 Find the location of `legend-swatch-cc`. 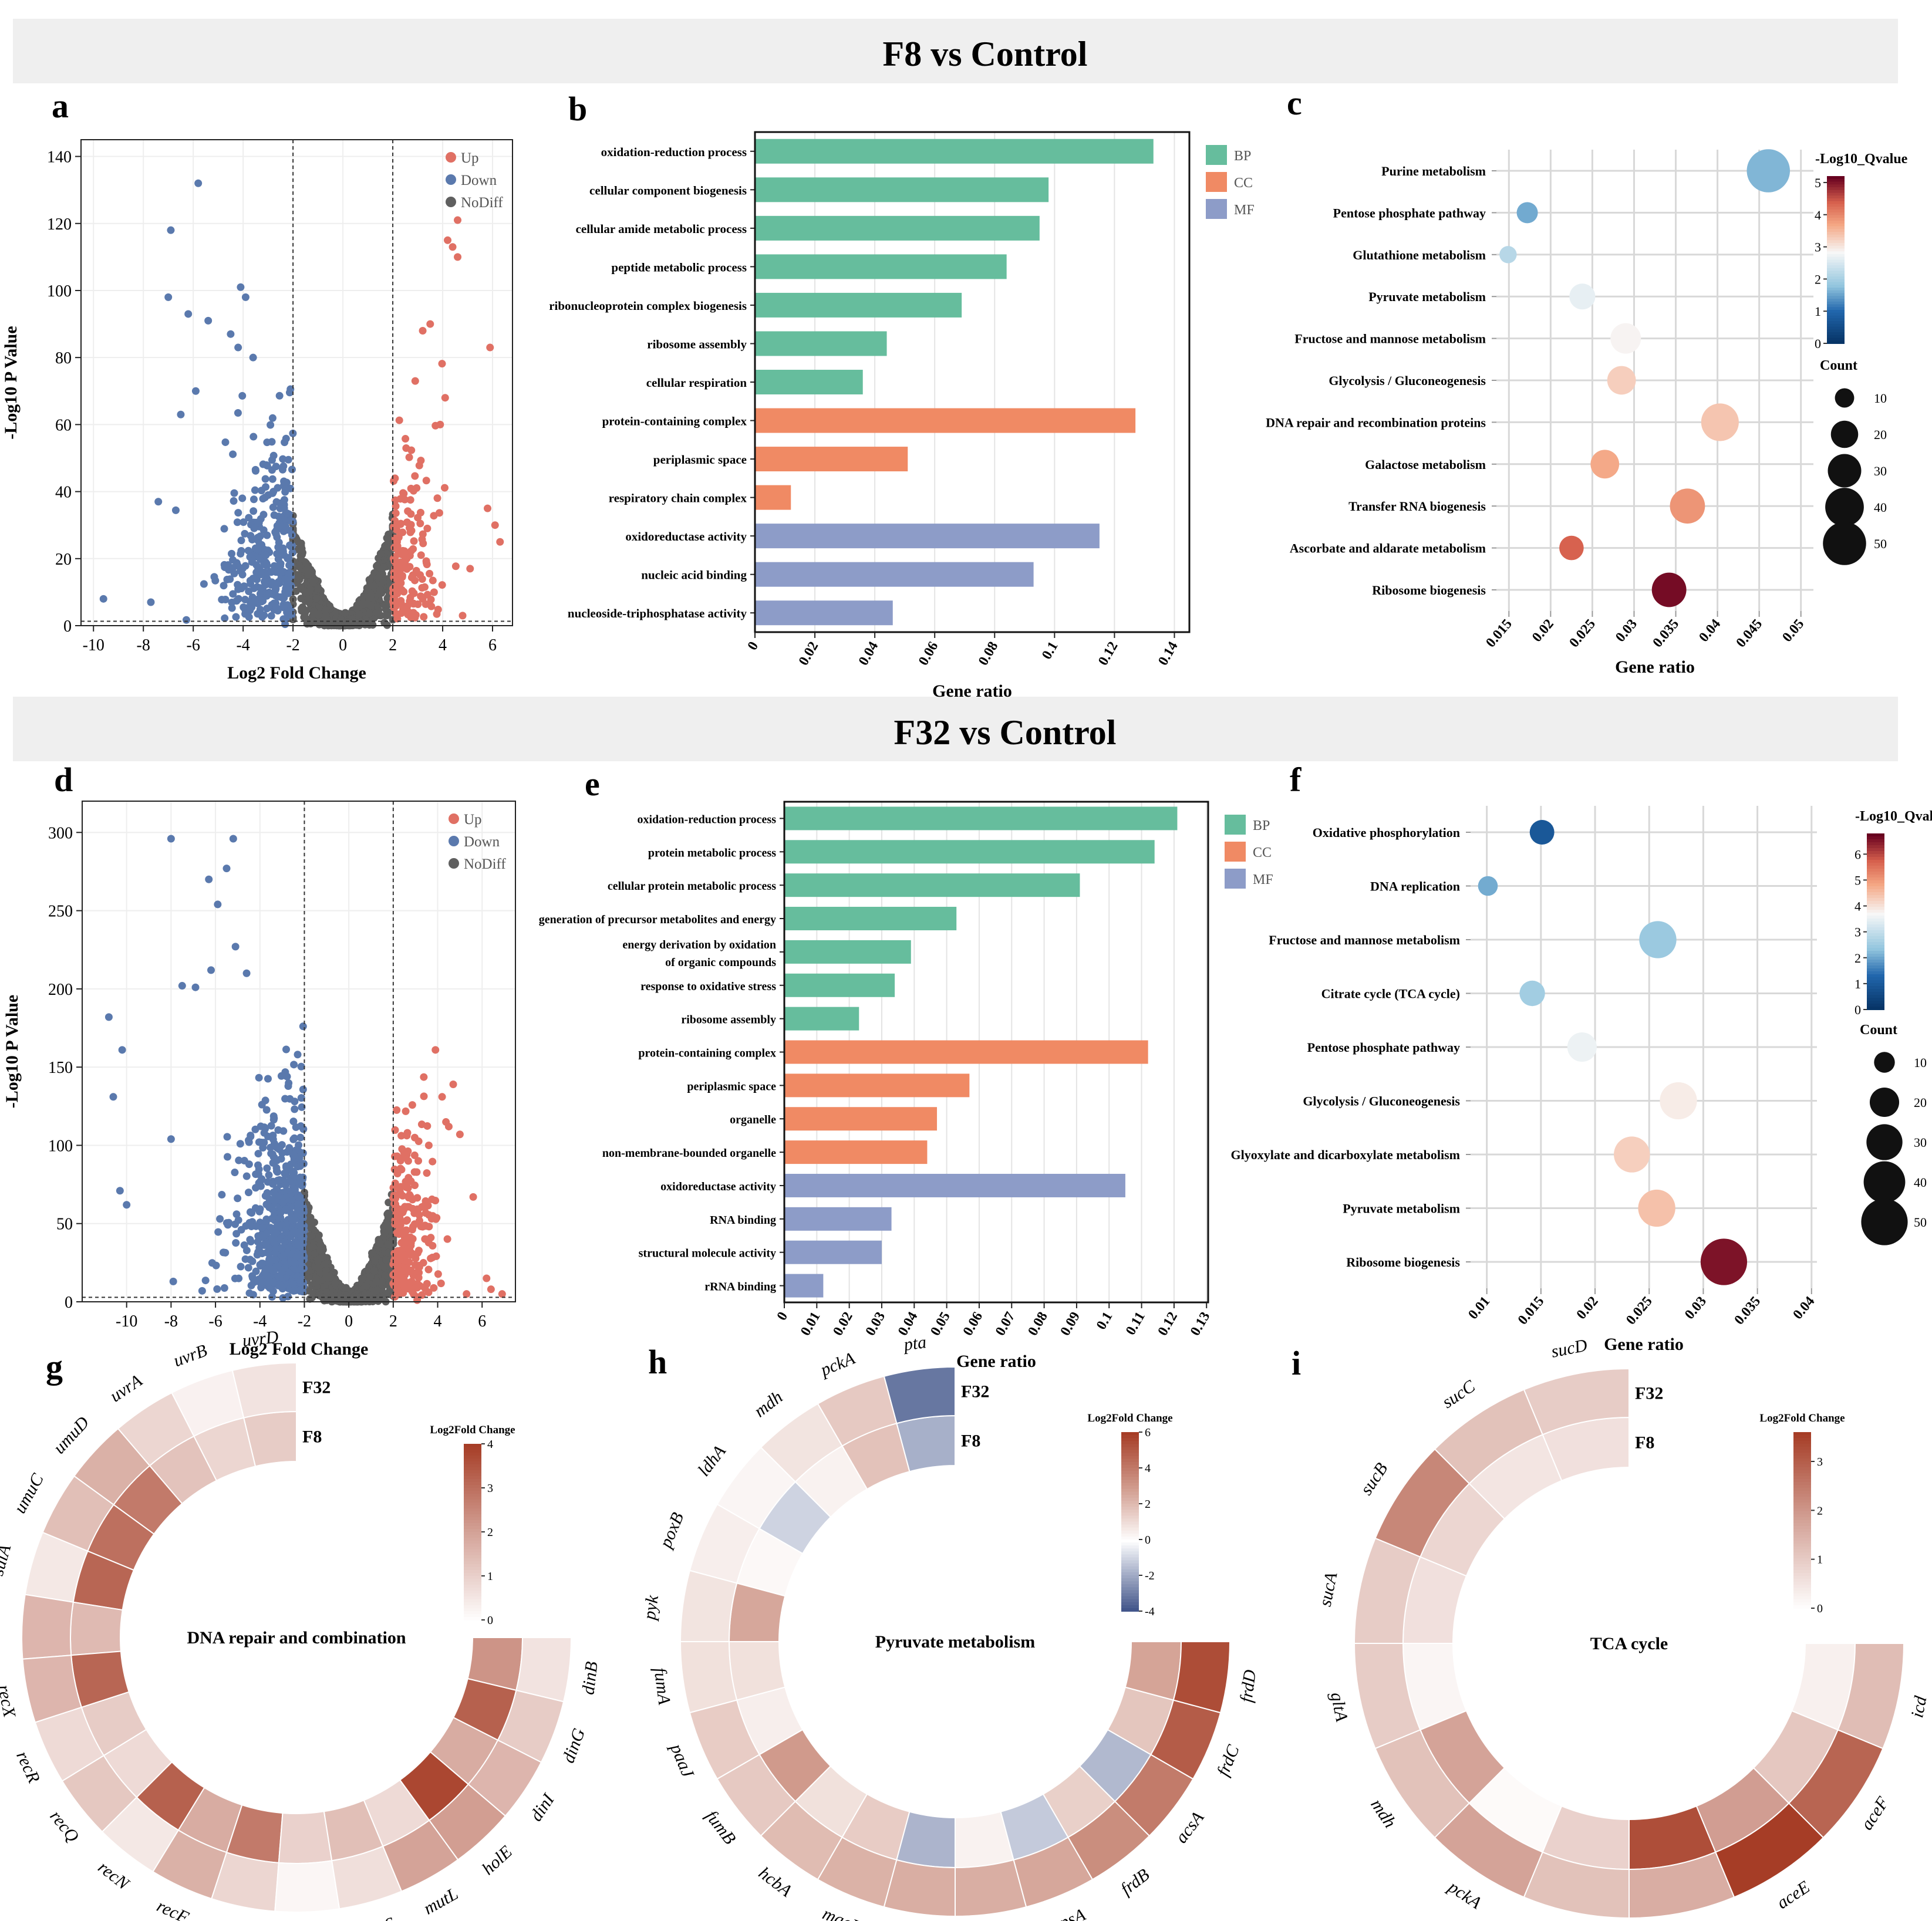

legend-swatch-cc is located at coordinates (1216, 182).